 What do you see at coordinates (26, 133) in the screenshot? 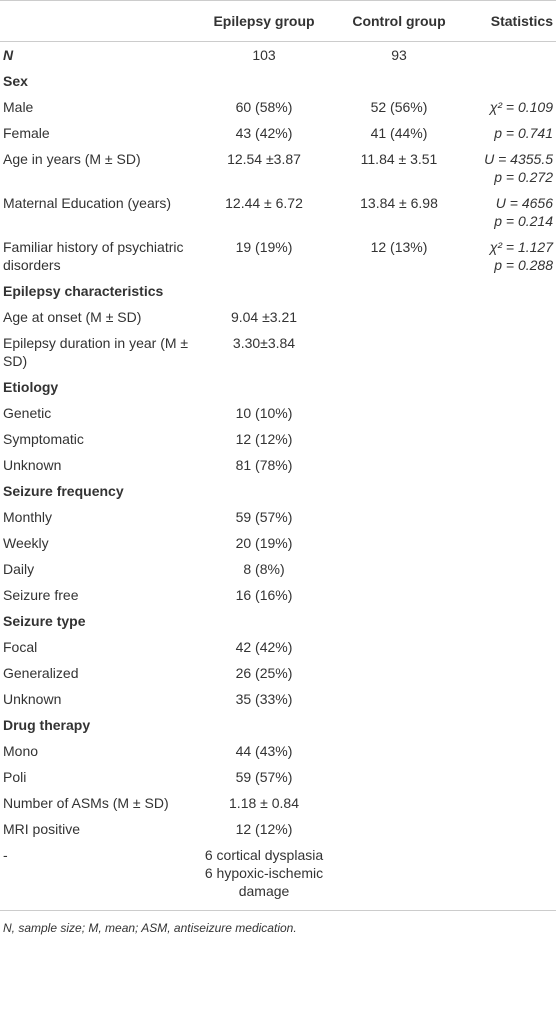
I see `row-label: Female` at bounding box center [26, 133].